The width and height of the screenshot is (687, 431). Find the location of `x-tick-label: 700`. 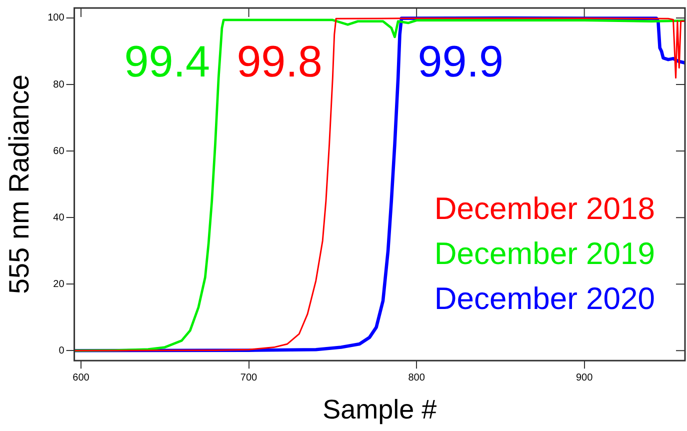

x-tick-label: 700 is located at coordinates (249, 378).